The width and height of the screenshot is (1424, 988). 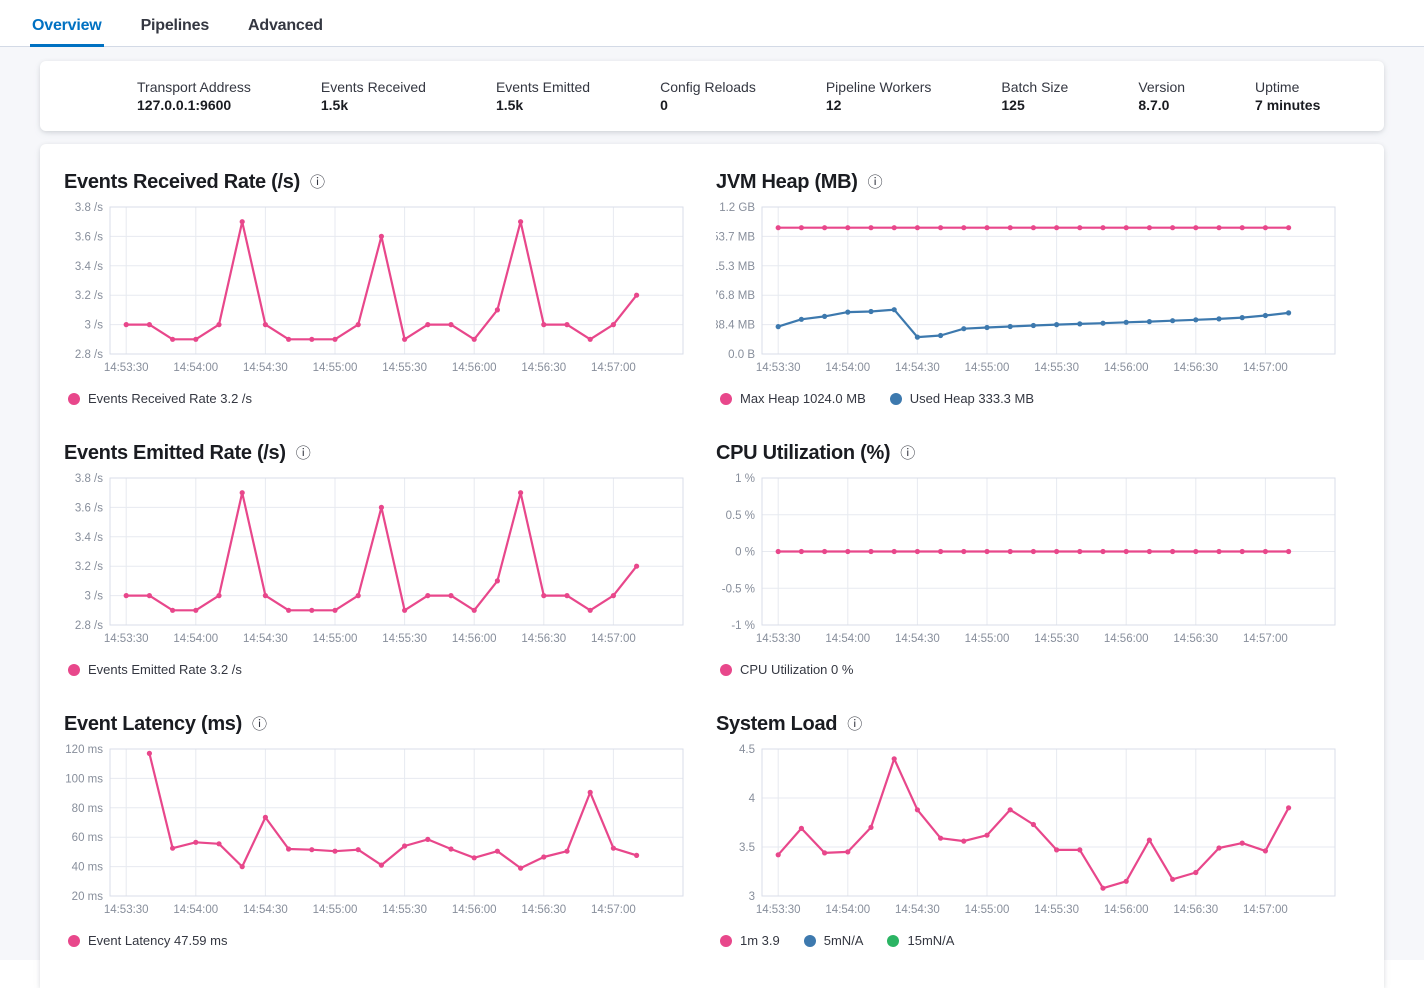 I want to click on tab-overview: Overview, so click(x=67, y=30).